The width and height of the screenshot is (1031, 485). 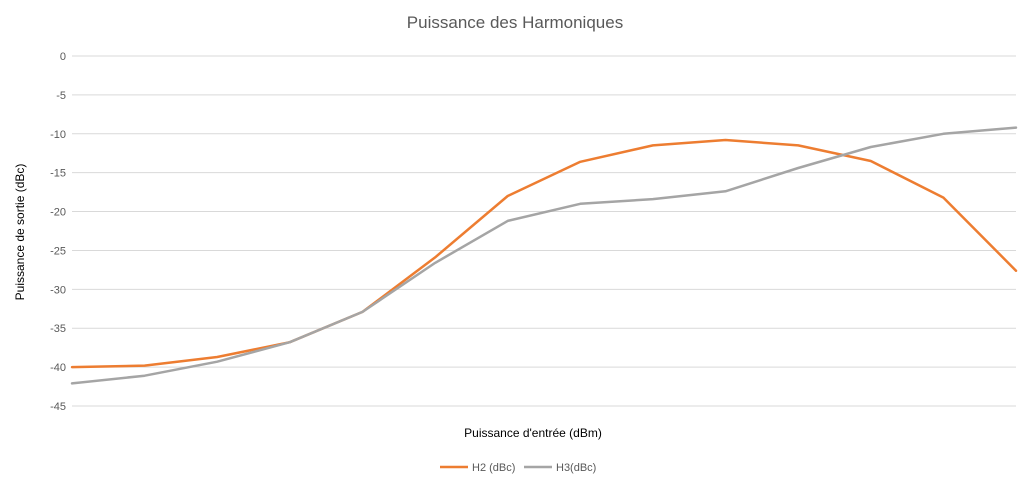 What do you see at coordinates (518, 468) in the screenshot?
I see `legend: H2 (dBc) H3(dBc)` at bounding box center [518, 468].